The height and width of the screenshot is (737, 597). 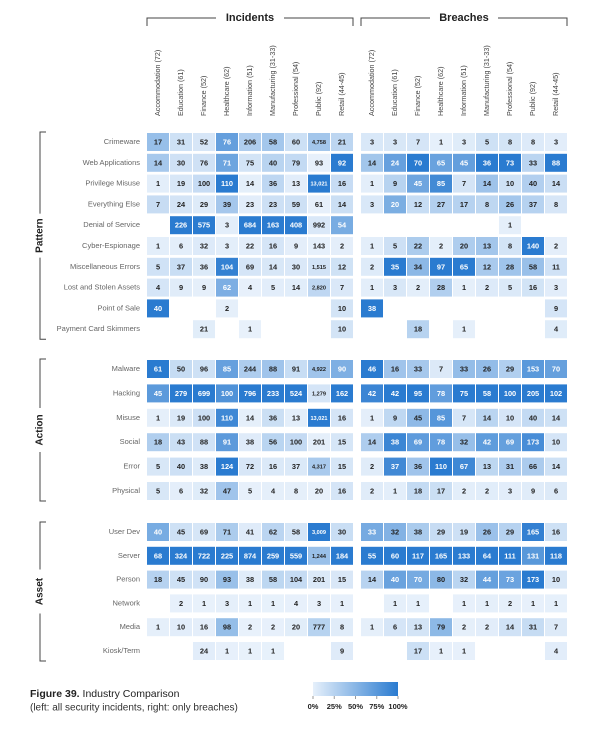 I want to click on cell-value: 1,244, so click(x=319, y=557).